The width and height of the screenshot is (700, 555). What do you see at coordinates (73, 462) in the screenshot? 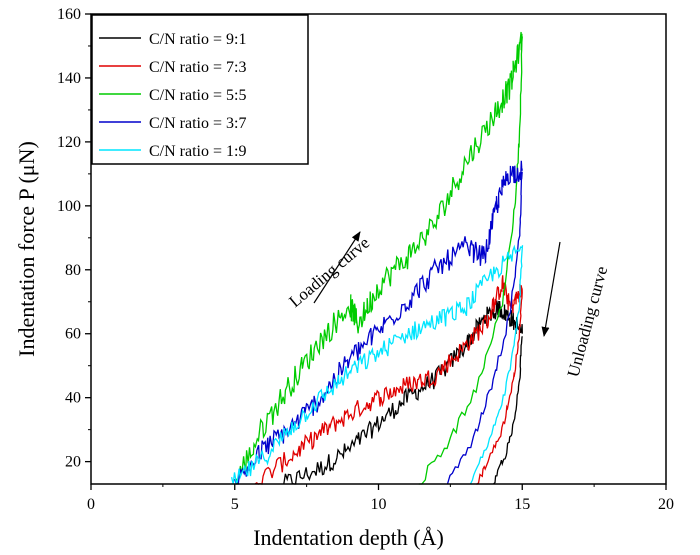
I see `y-tick-label: 20` at bounding box center [73, 462].